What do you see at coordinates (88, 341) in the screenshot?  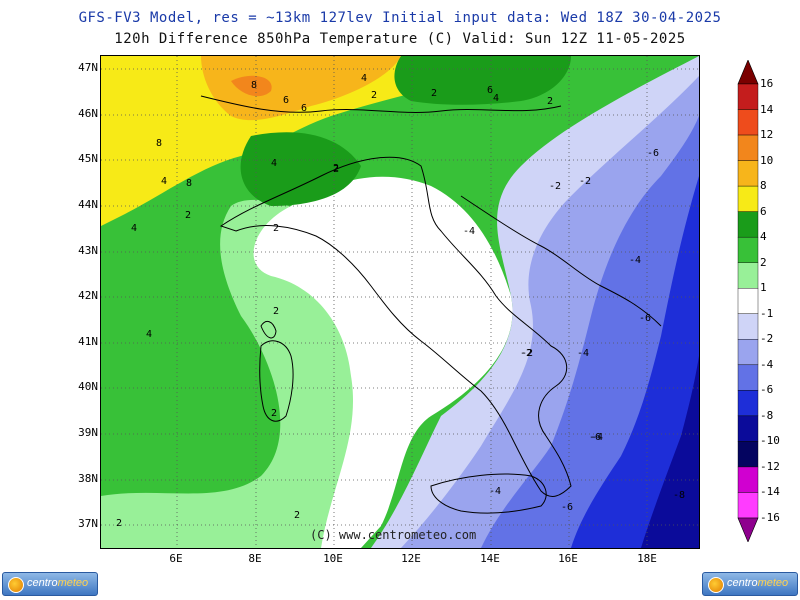 I see `lat-label: 41N` at bounding box center [88, 341].